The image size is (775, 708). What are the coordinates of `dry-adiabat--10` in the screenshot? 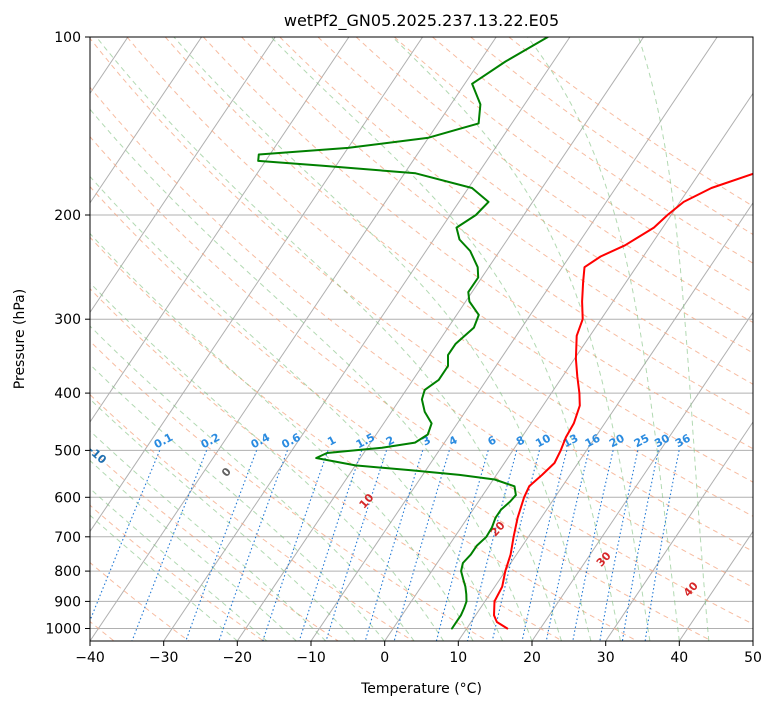 It's located at (214, 544).